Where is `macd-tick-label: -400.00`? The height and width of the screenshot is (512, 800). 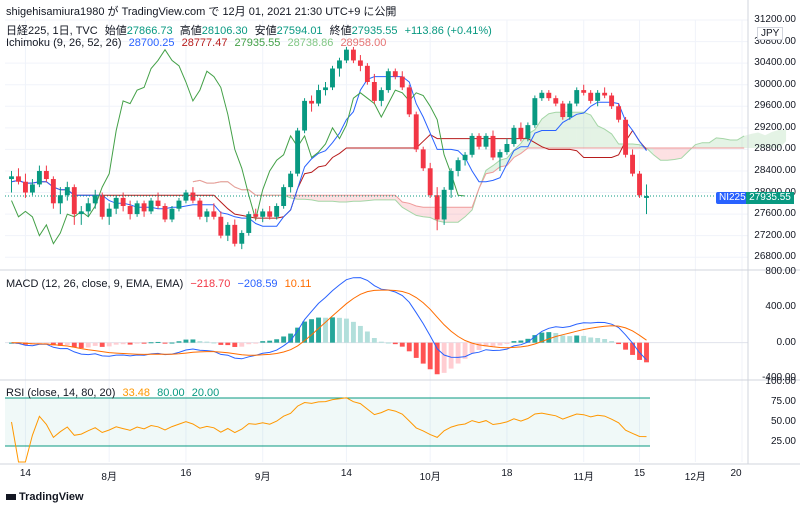 macd-tick-label: -400.00 is located at coordinates (779, 377).